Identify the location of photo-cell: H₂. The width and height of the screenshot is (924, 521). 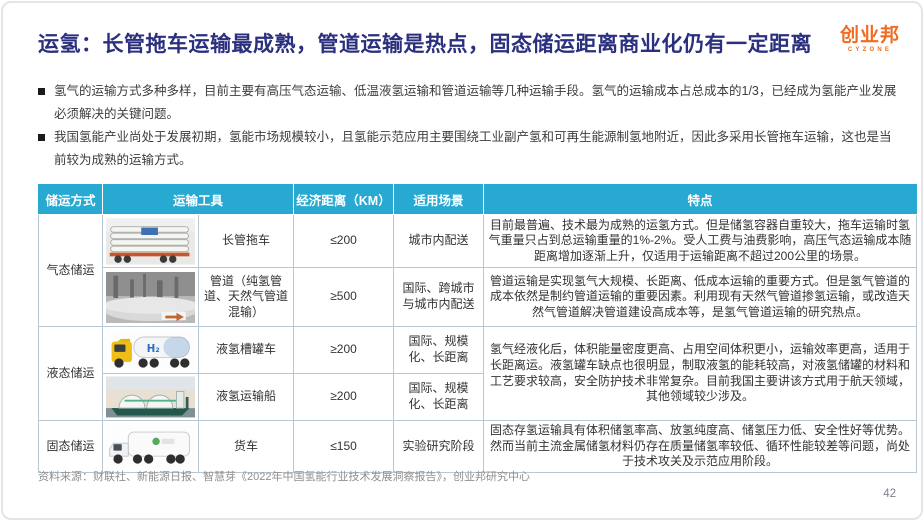
(150, 350).